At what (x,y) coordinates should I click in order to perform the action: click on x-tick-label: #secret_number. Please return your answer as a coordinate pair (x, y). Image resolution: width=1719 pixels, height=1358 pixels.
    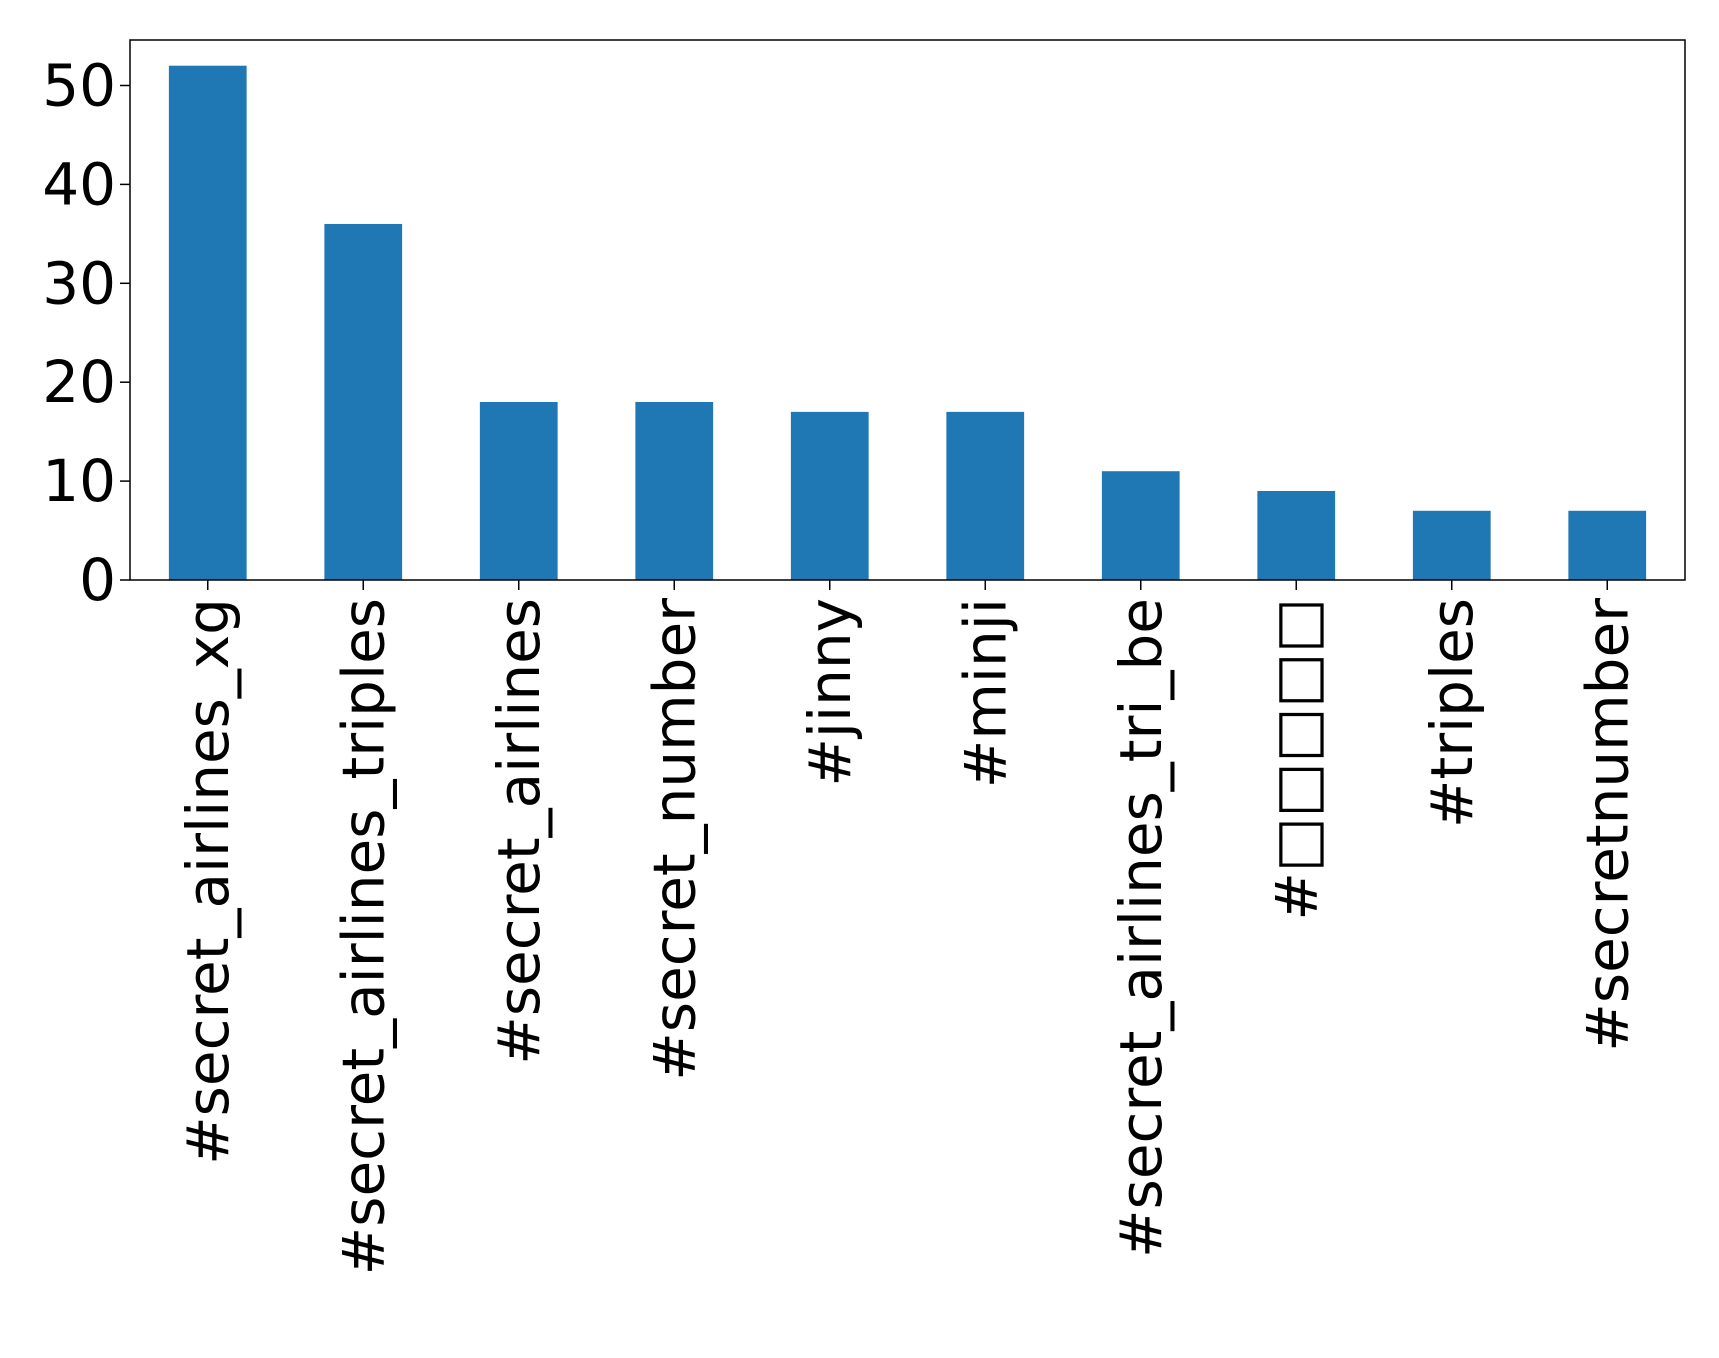
    Looking at the image, I should click on (674, 839).